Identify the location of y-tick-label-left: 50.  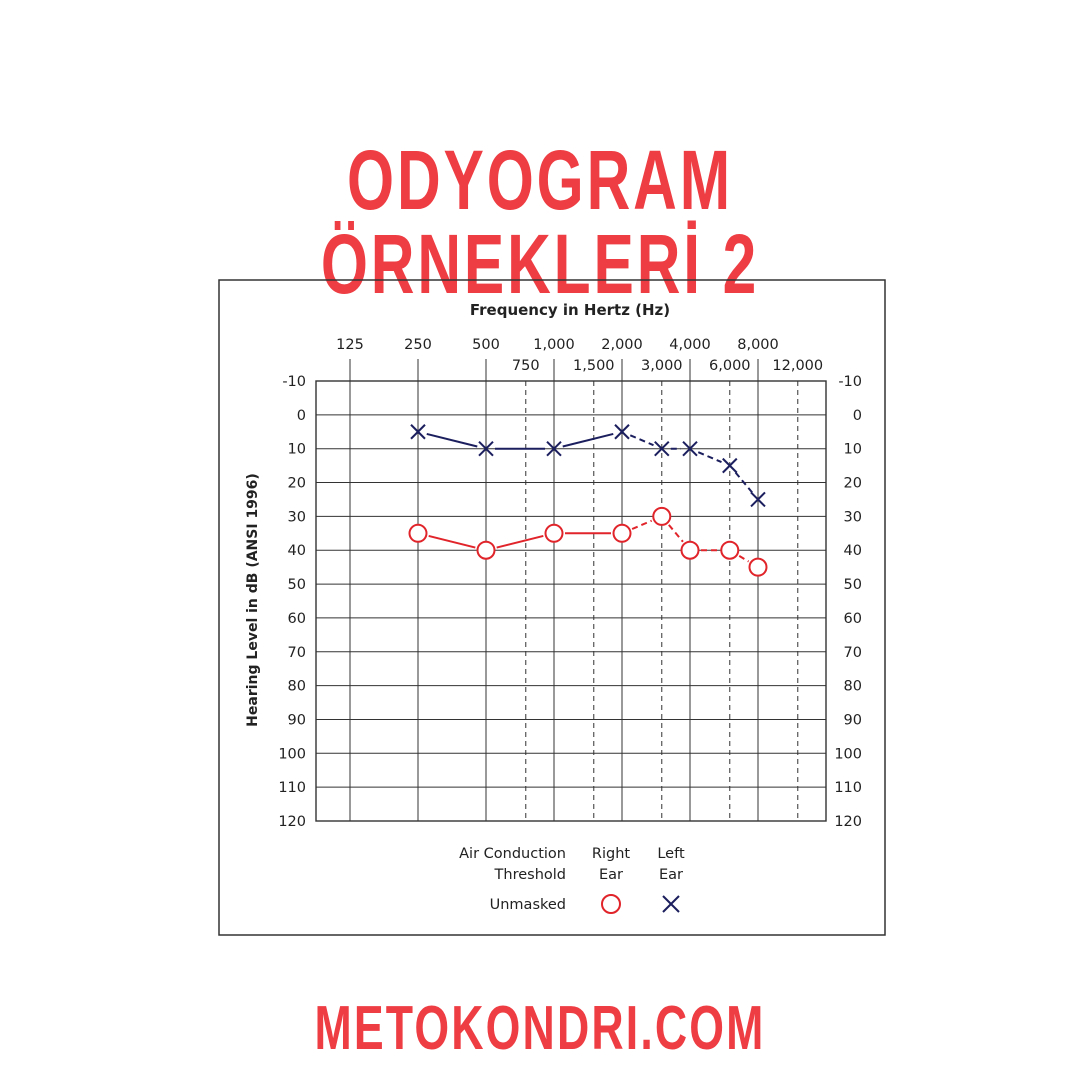
(297, 585).